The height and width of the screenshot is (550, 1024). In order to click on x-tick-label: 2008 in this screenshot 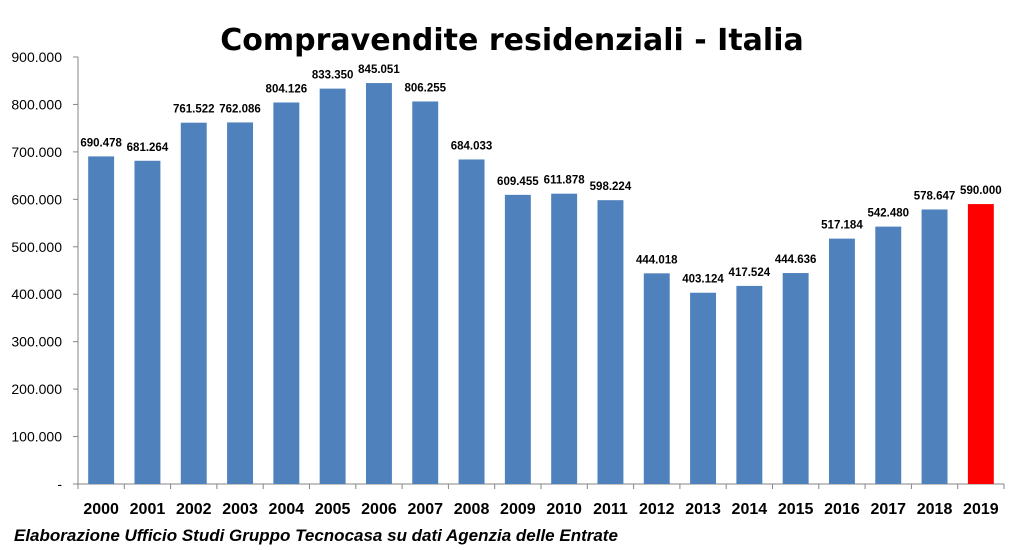, I will do `click(472, 509)`.